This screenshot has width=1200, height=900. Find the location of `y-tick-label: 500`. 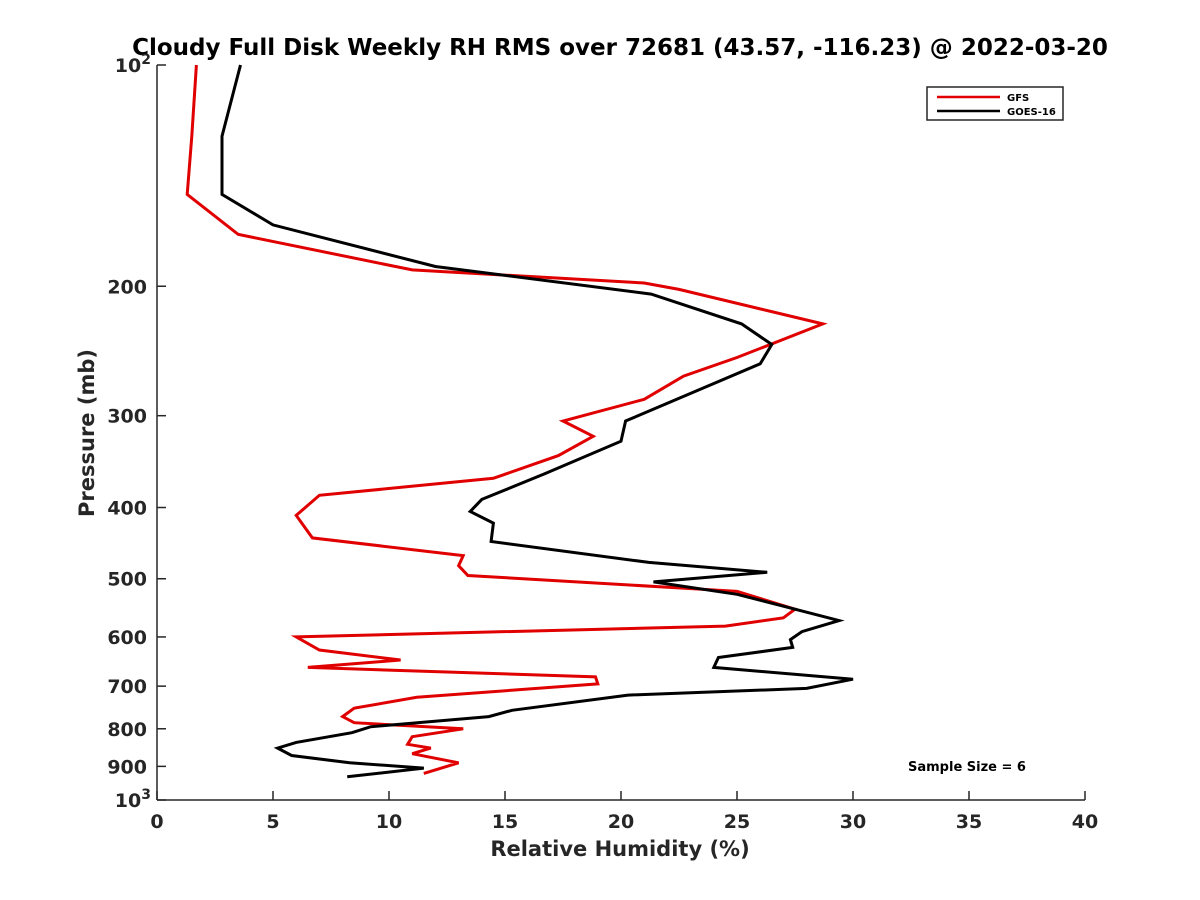

y-tick-label: 500 is located at coordinates (127, 580).